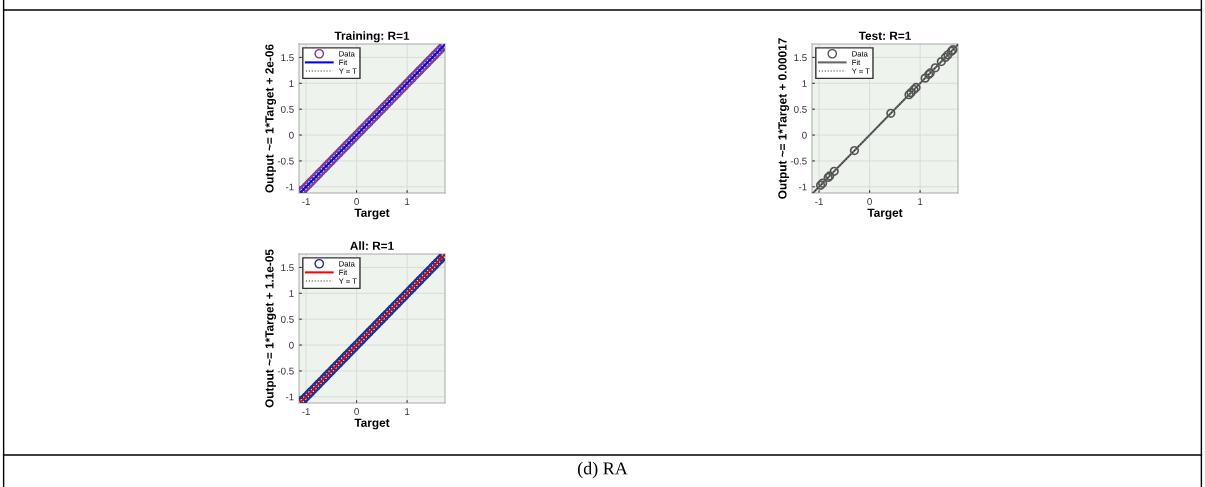  Describe the element at coordinates (270, 118) in the screenshot. I see `y-axis-title: Output ~= 1*Target + 2e-06` at that location.